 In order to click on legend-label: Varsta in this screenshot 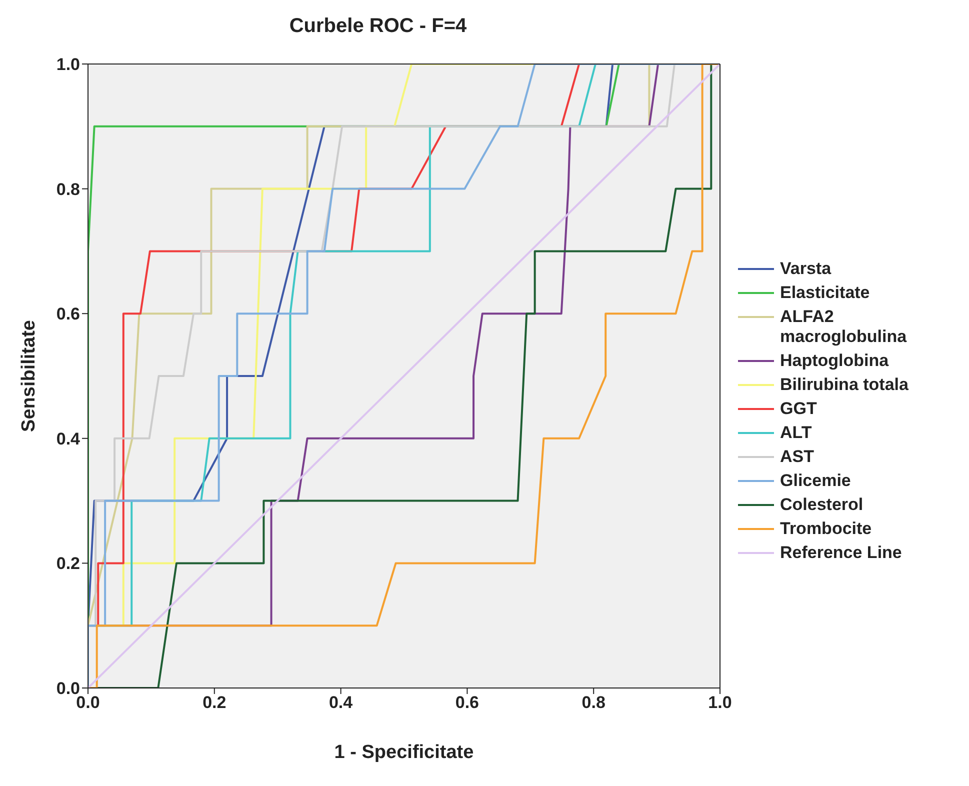, I will do `click(806, 269)`.